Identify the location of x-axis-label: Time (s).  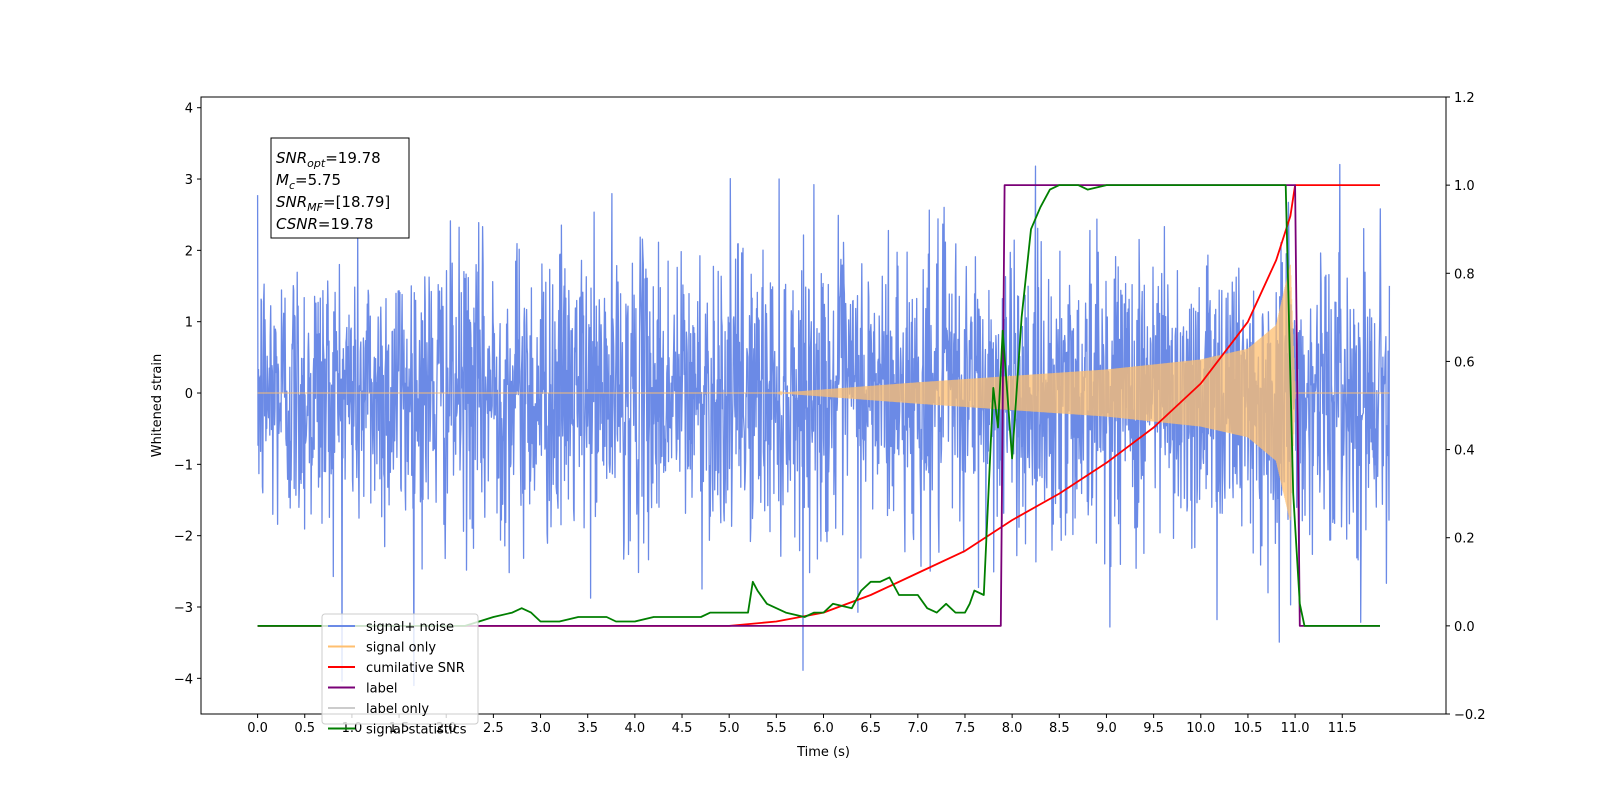
(823, 752).